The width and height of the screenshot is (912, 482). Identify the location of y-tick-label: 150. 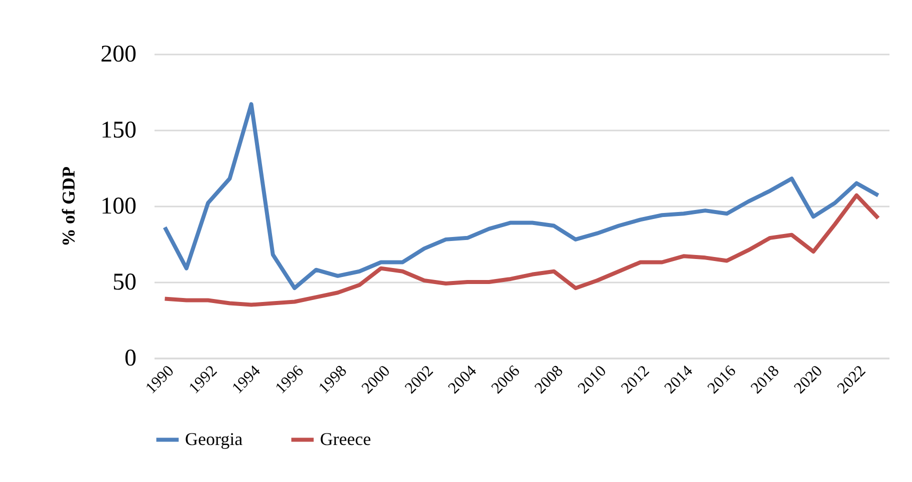
(118, 131).